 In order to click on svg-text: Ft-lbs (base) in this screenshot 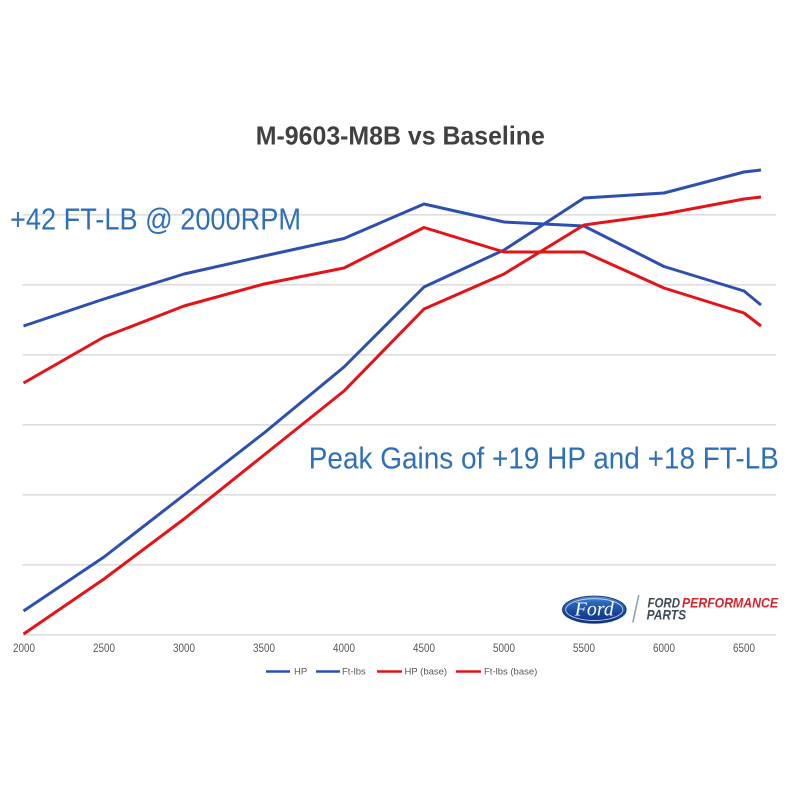, I will do `click(510, 672)`.